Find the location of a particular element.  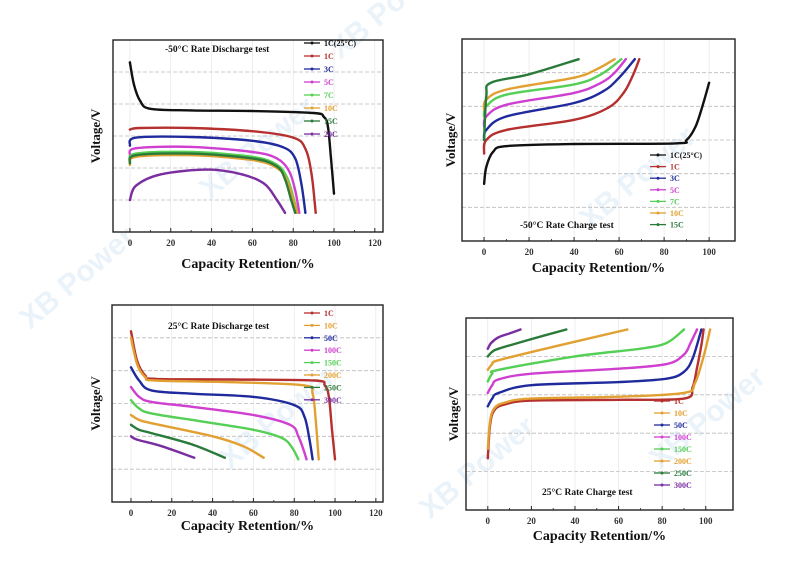

legend-label: 1C(25°C) is located at coordinates (686, 155).